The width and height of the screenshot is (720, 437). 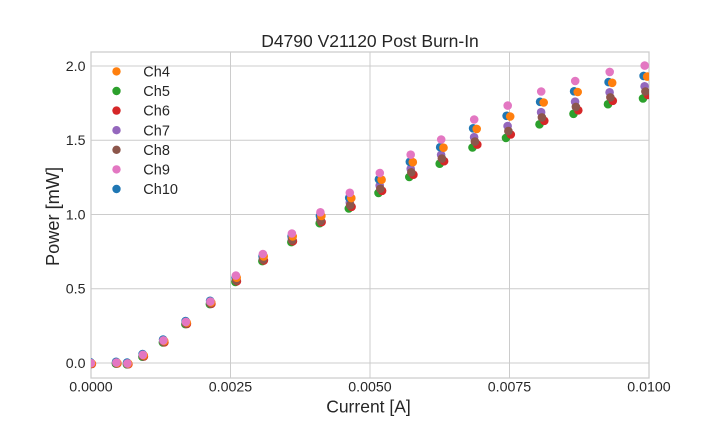 What do you see at coordinates (91, 388) in the screenshot?
I see `svg-text: 0.0000` at bounding box center [91, 388].